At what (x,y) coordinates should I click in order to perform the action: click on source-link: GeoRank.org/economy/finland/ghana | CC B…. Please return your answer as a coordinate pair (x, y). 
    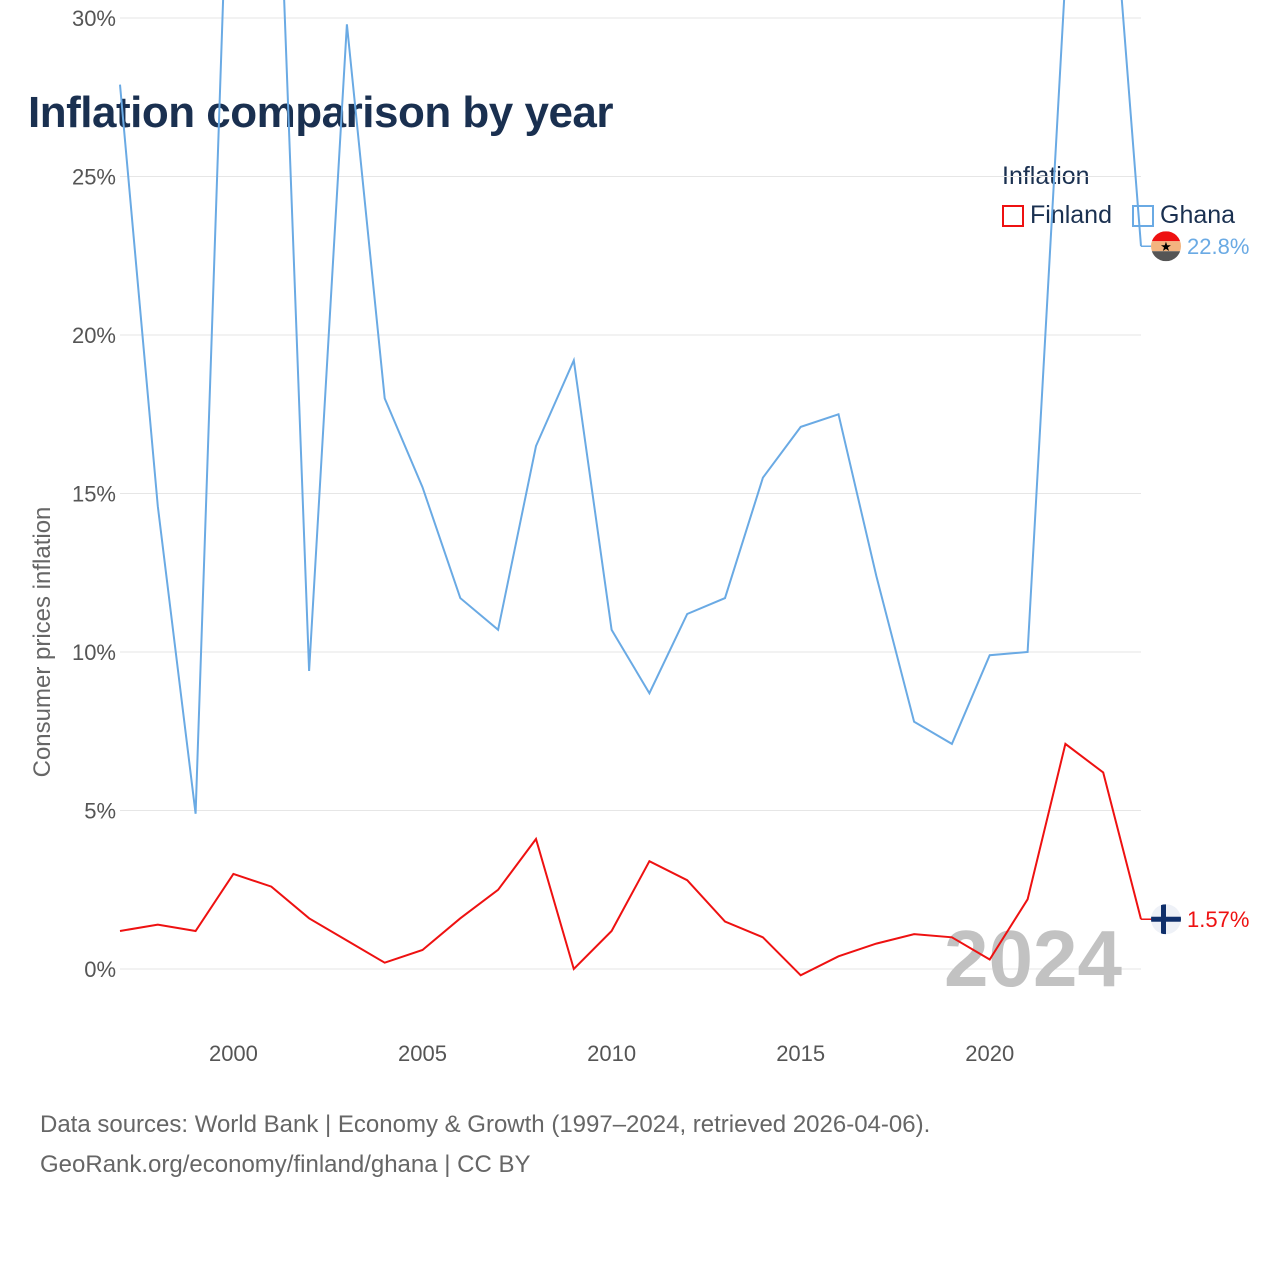
    Looking at the image, I should click on (285, 1164).